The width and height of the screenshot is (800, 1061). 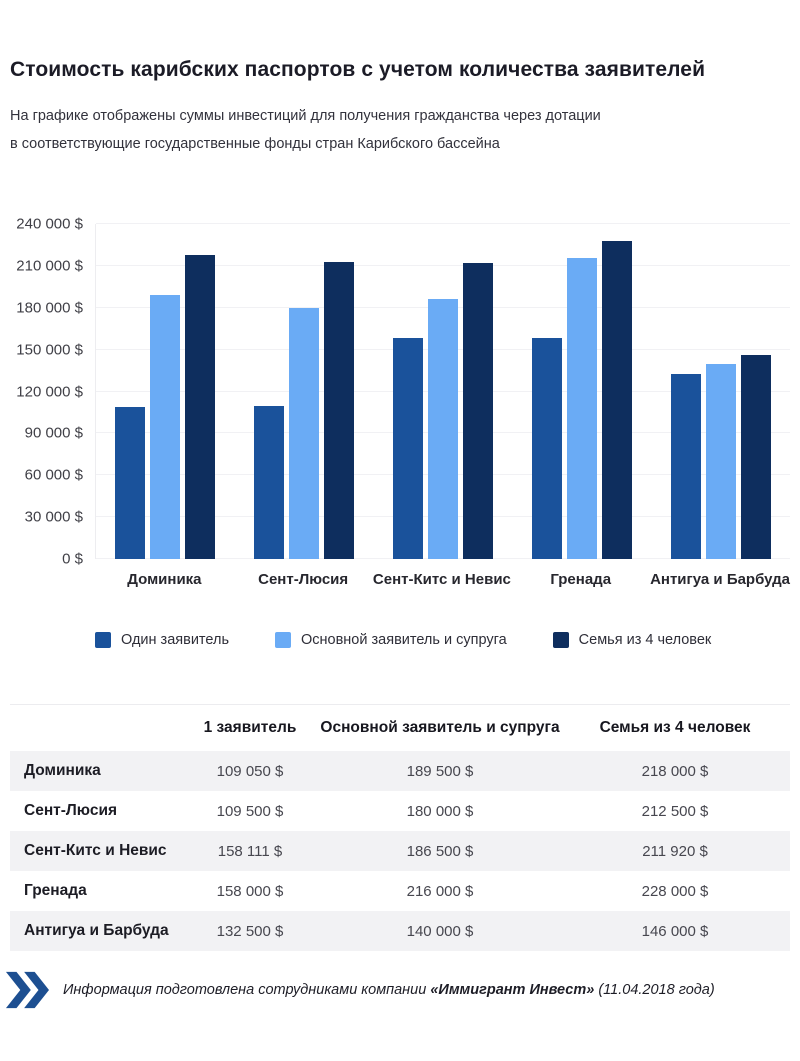 What do you see at coordinates (303, 579) in the screenshot?
I see `x-tick-label: Сент-Люсия` at bounding box center [303, 579].